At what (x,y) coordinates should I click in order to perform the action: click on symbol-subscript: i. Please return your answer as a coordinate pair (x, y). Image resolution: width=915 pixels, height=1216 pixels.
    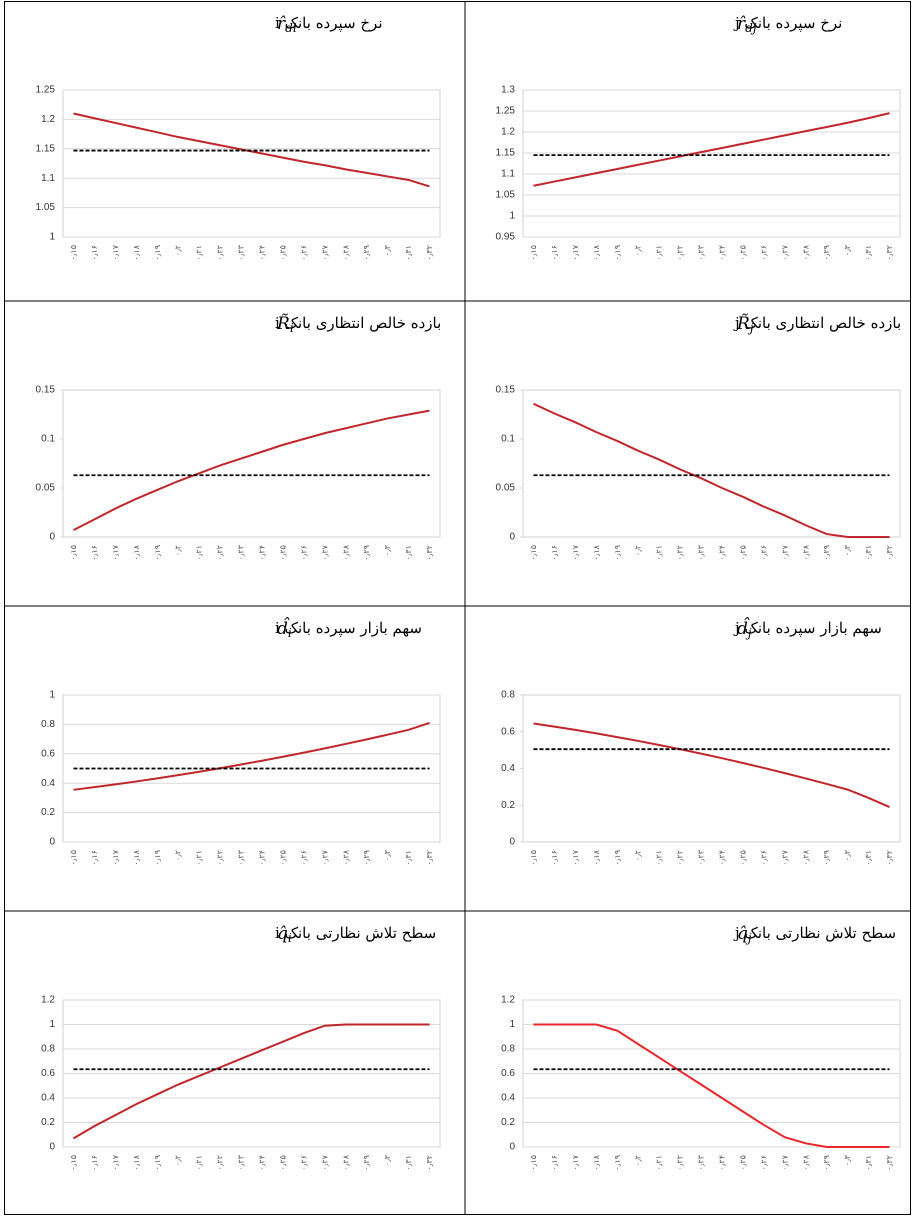
    Looking at the image, I should click on (290, 633).